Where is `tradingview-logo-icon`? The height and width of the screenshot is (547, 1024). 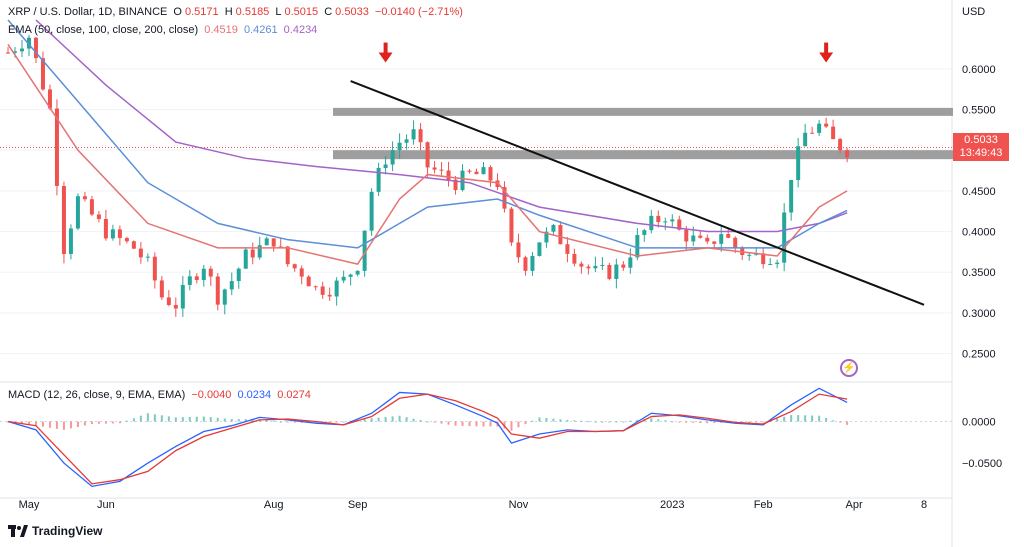
tradingview-logo-icon is located at coordinates (18, 531).